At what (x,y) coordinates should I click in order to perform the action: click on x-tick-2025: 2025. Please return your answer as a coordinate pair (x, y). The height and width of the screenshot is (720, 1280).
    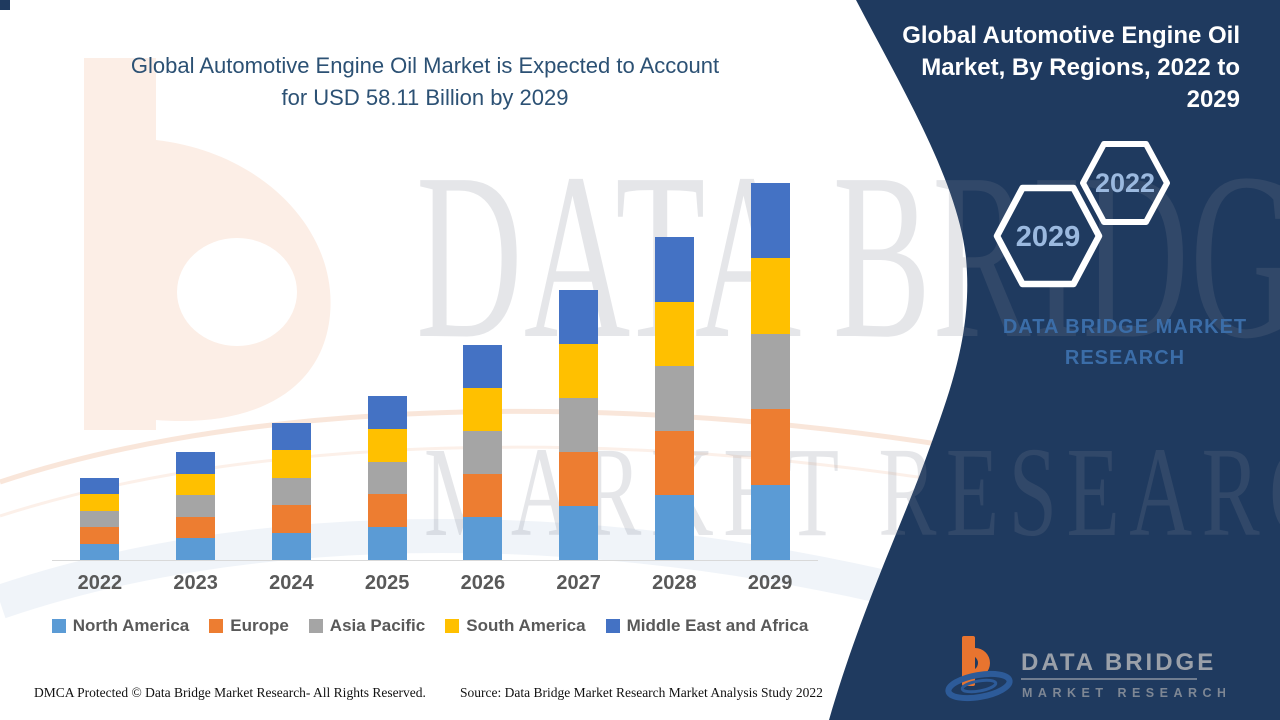
    Looking at the image, I should click on (387, 583).